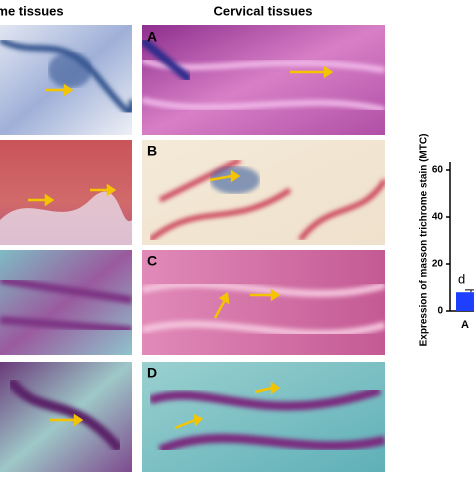 This screenshot has width=474, height=479. Describe the element at coordinates (152, 261) in the screenshot. I see `panel-label: C` at that location.